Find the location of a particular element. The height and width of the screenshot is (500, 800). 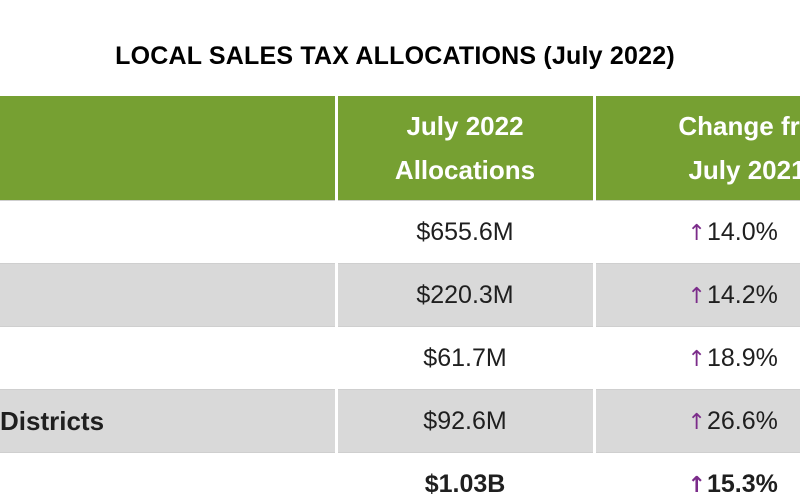

header-jurisdiction is located at coordinates (169, 148).